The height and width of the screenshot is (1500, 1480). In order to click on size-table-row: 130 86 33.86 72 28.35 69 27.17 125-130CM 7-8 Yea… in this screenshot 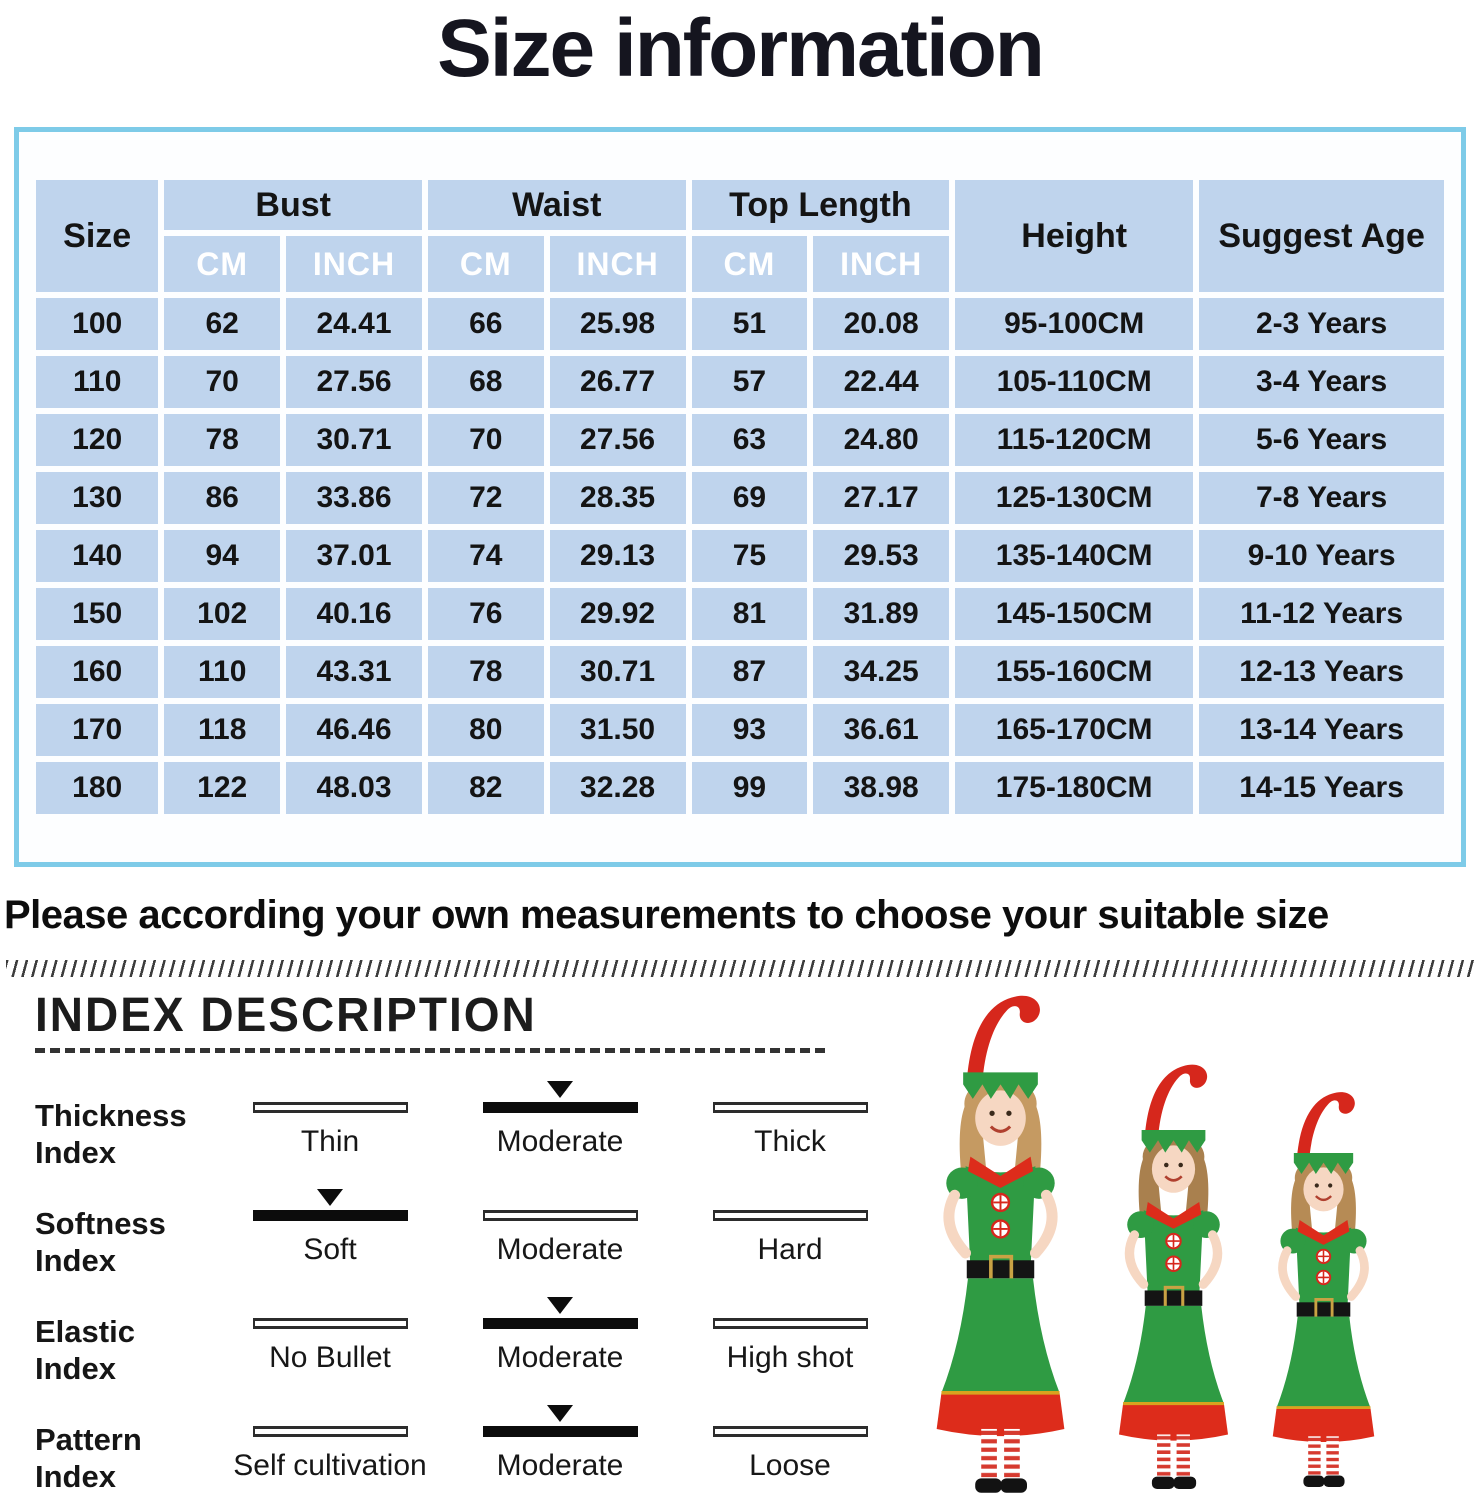, I will do `click(740, 498)`.